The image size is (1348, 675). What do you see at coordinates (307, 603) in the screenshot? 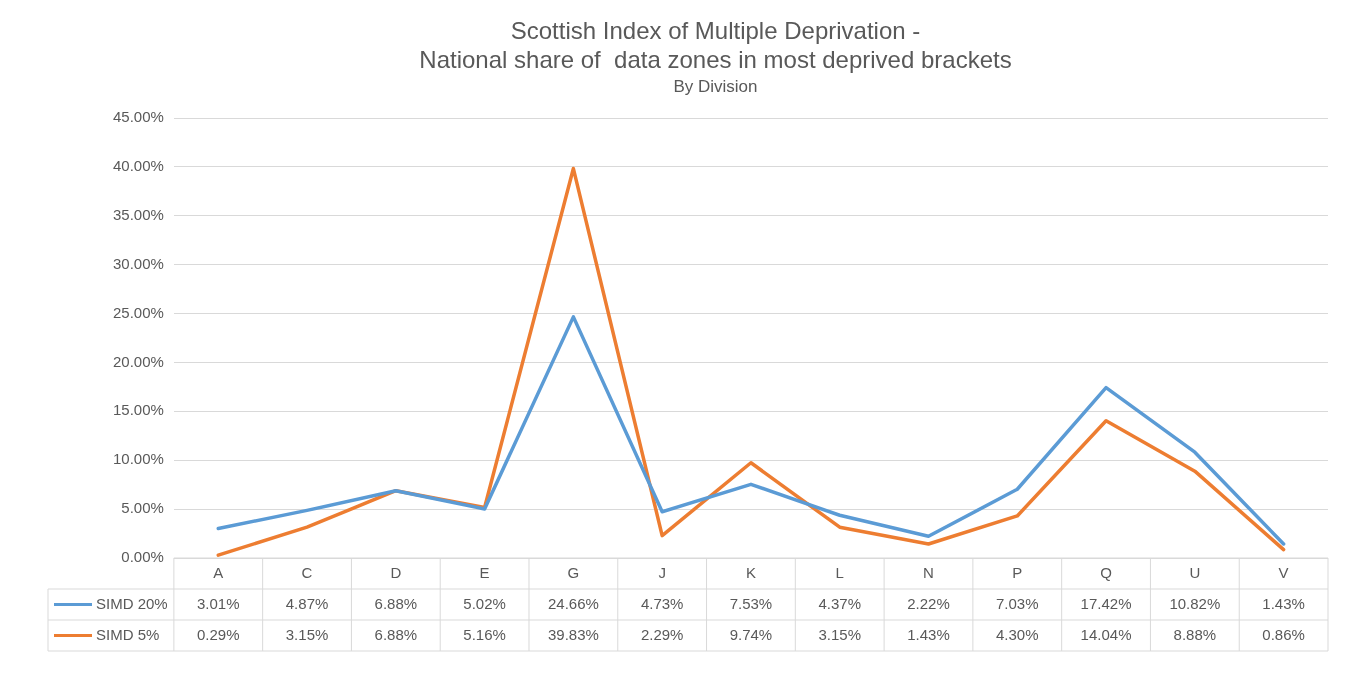
I see `data-label: 4.87%` at bounding box center [307, 603].